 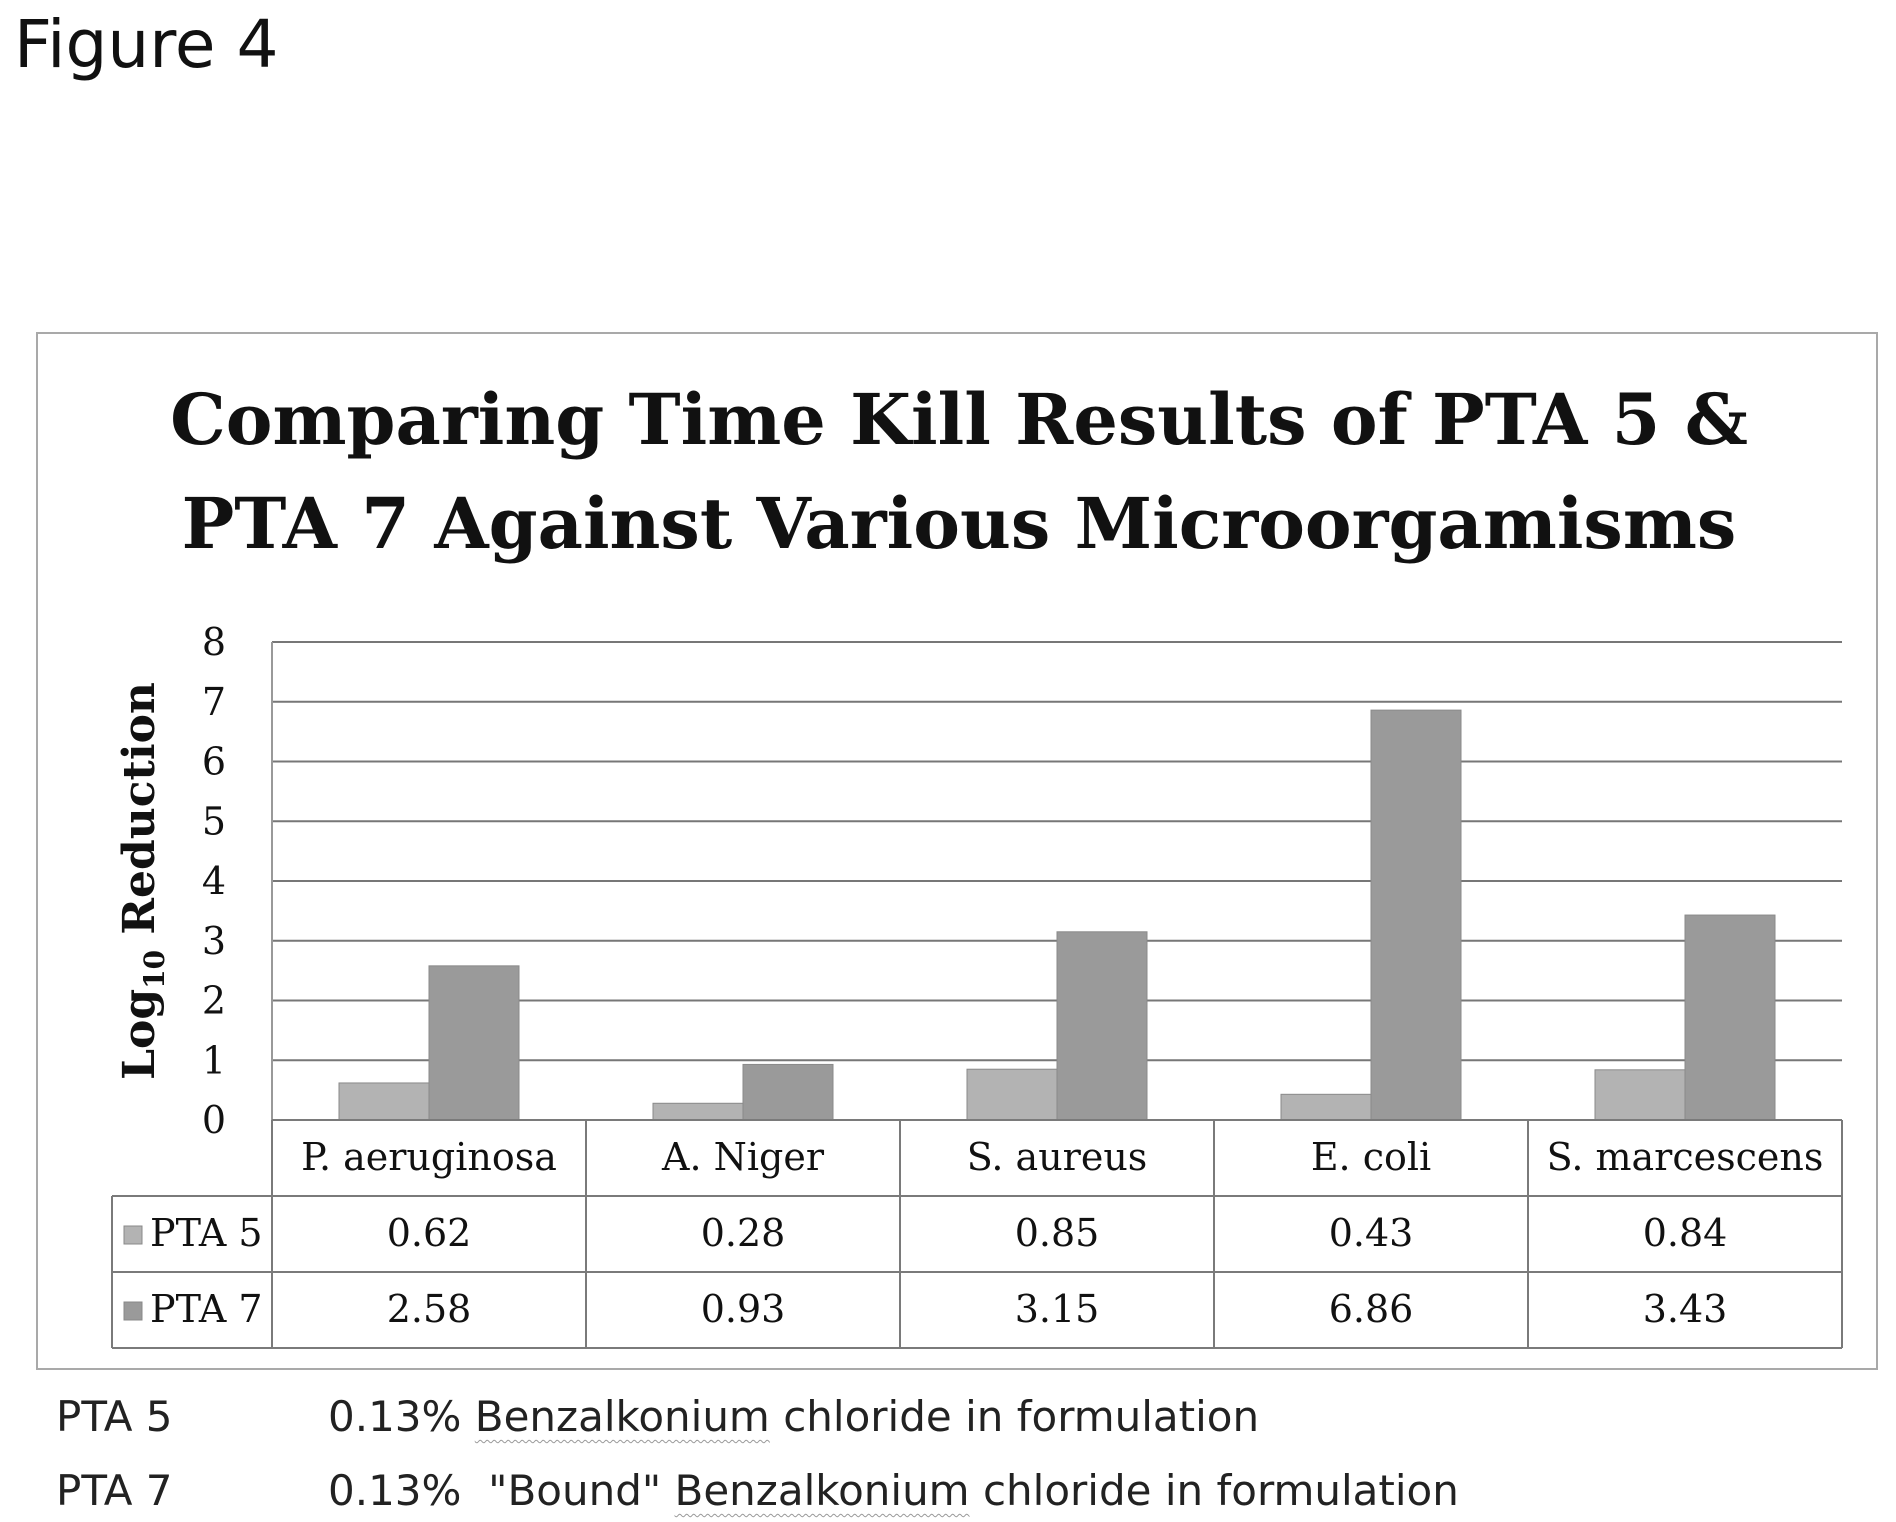 I want to click on y-tick-label: 1, so click(x=214, y=1060).